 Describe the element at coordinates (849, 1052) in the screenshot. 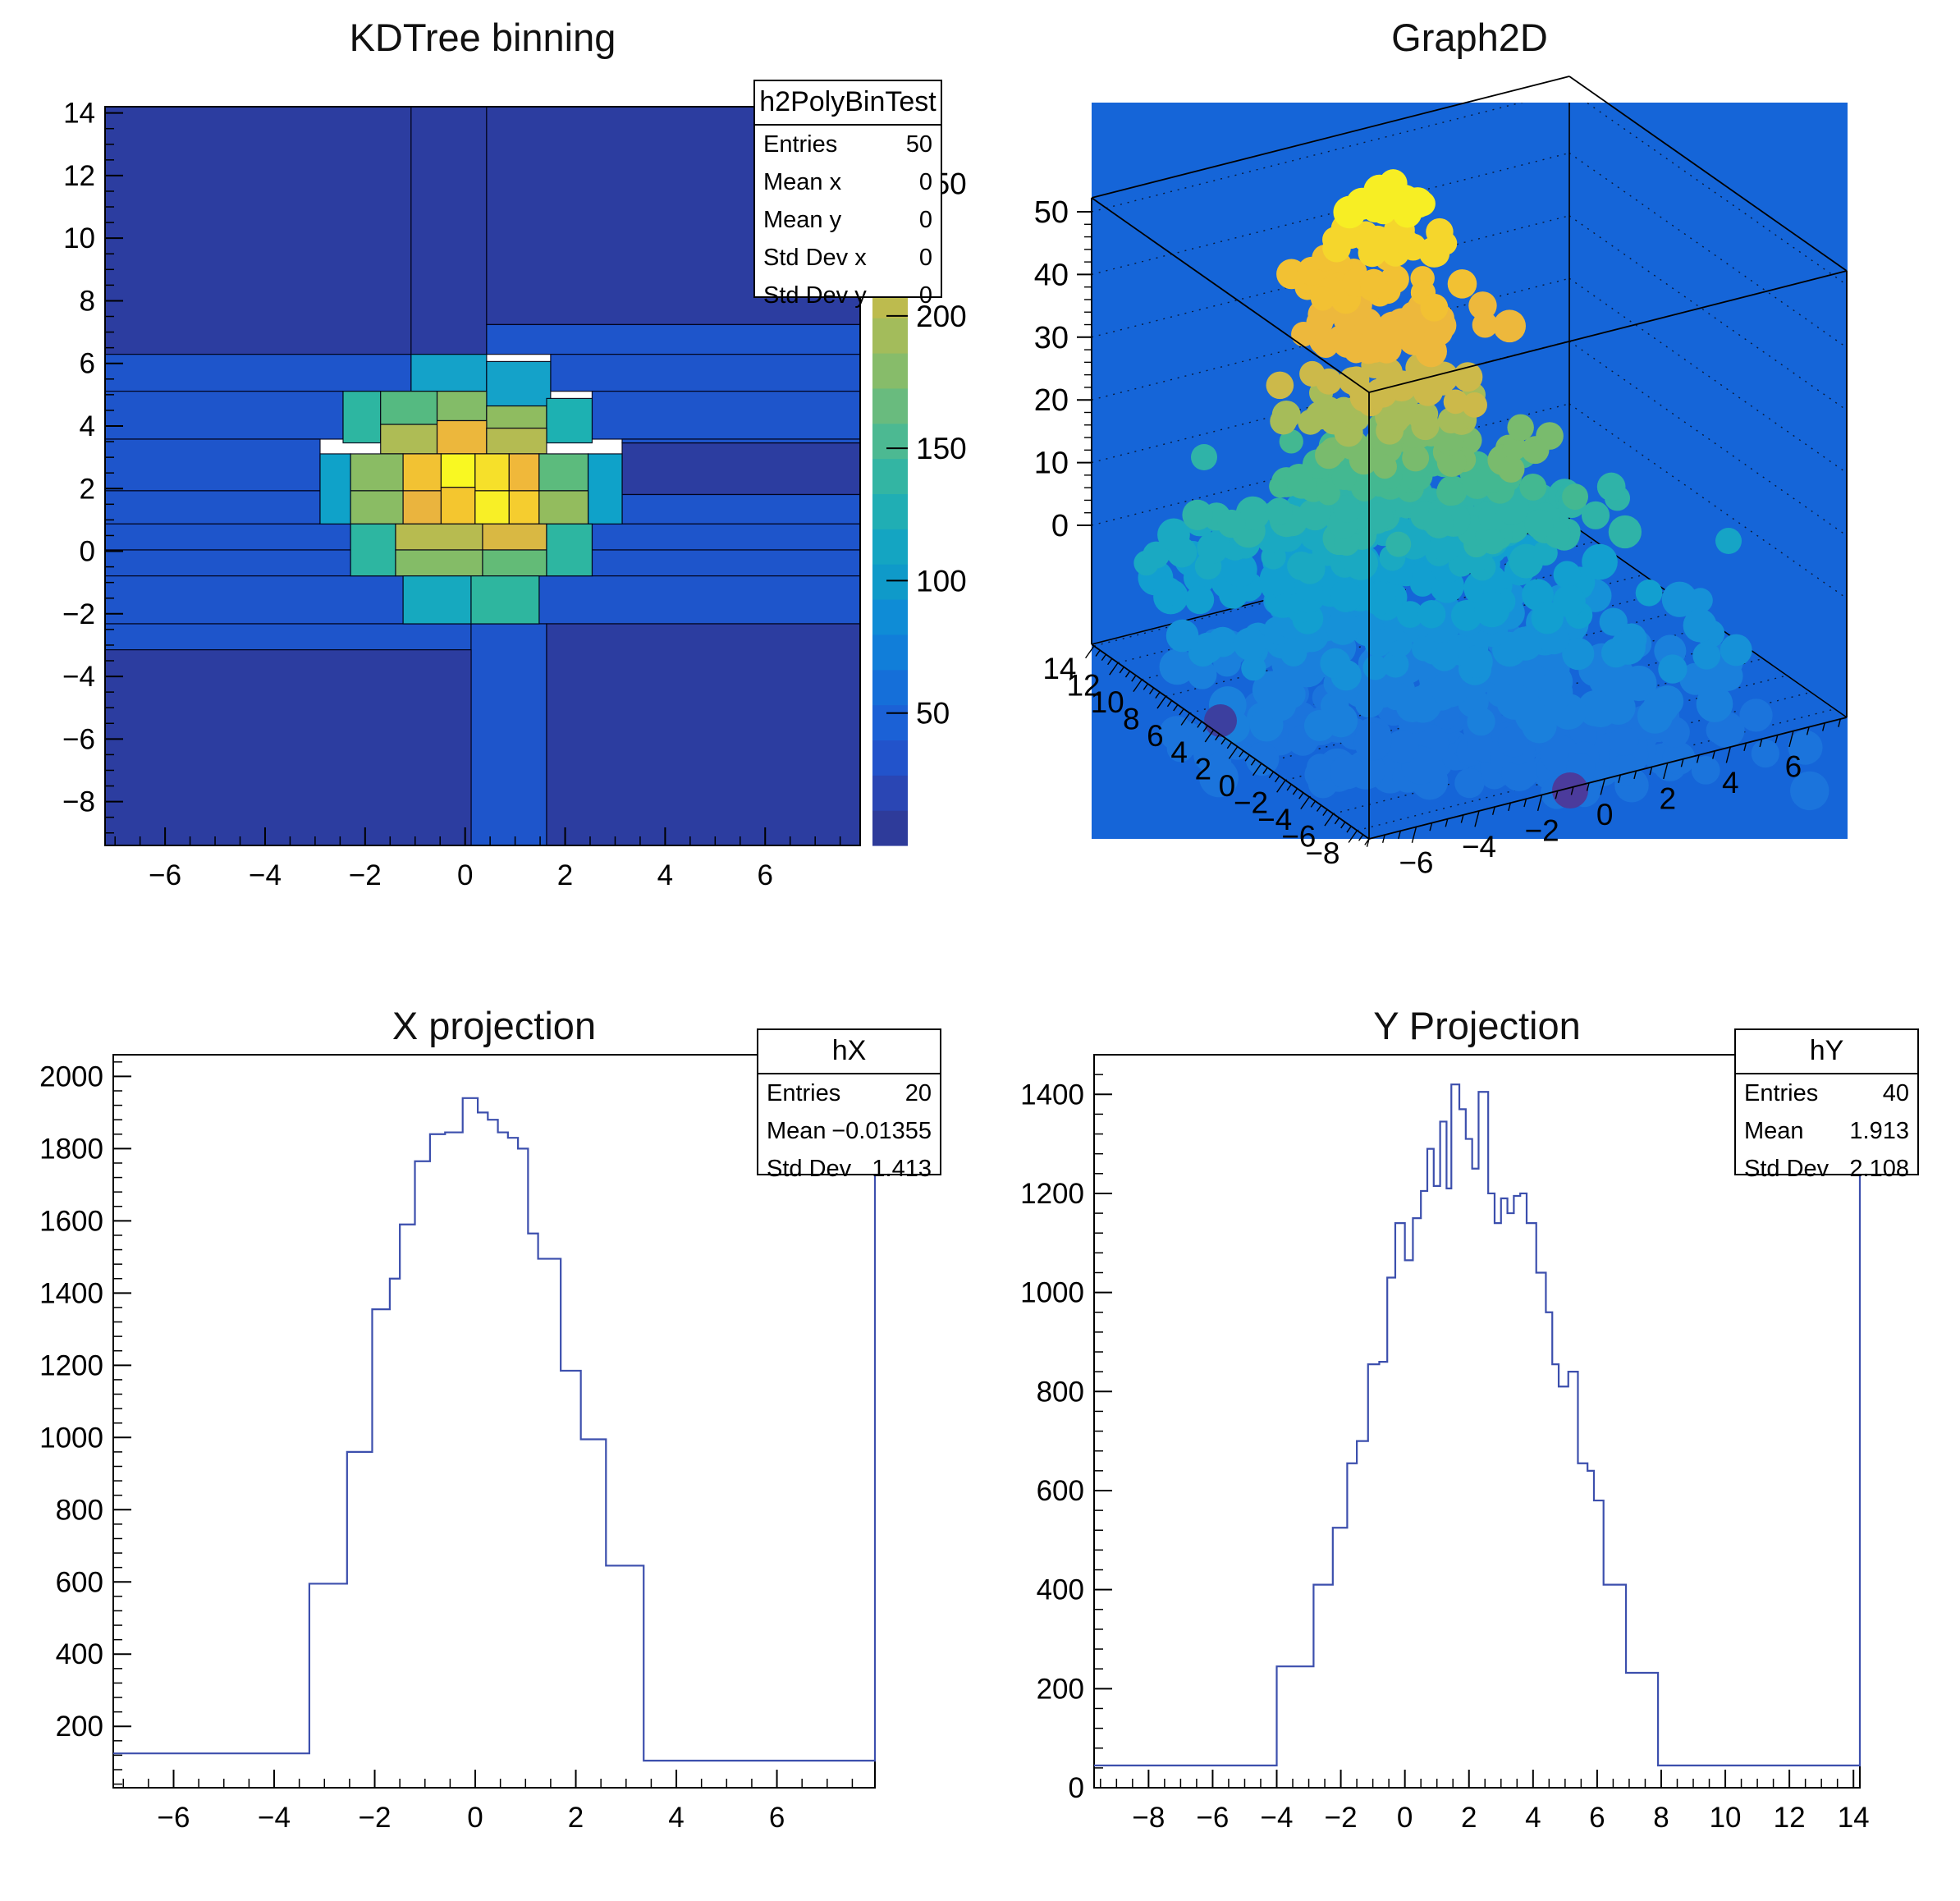

I see `stats-title: hX` at that location.